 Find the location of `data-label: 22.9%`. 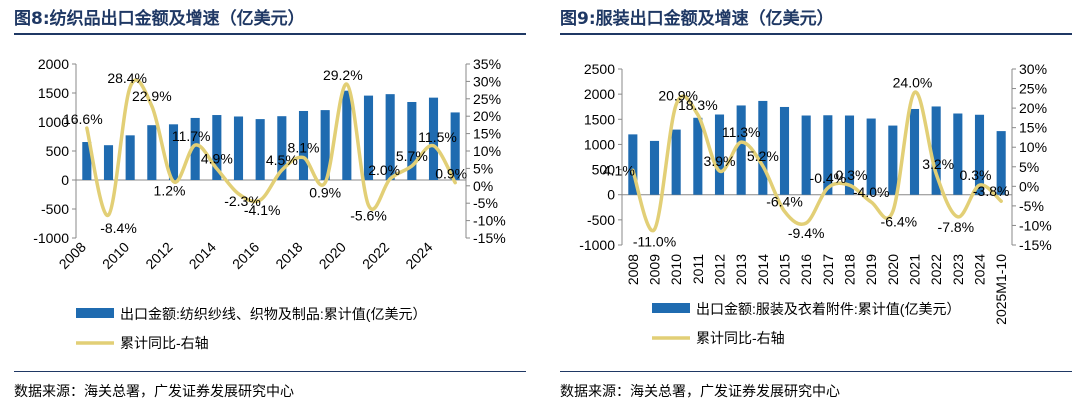

data-label: 22.9% is located at coordinates (152, 96).